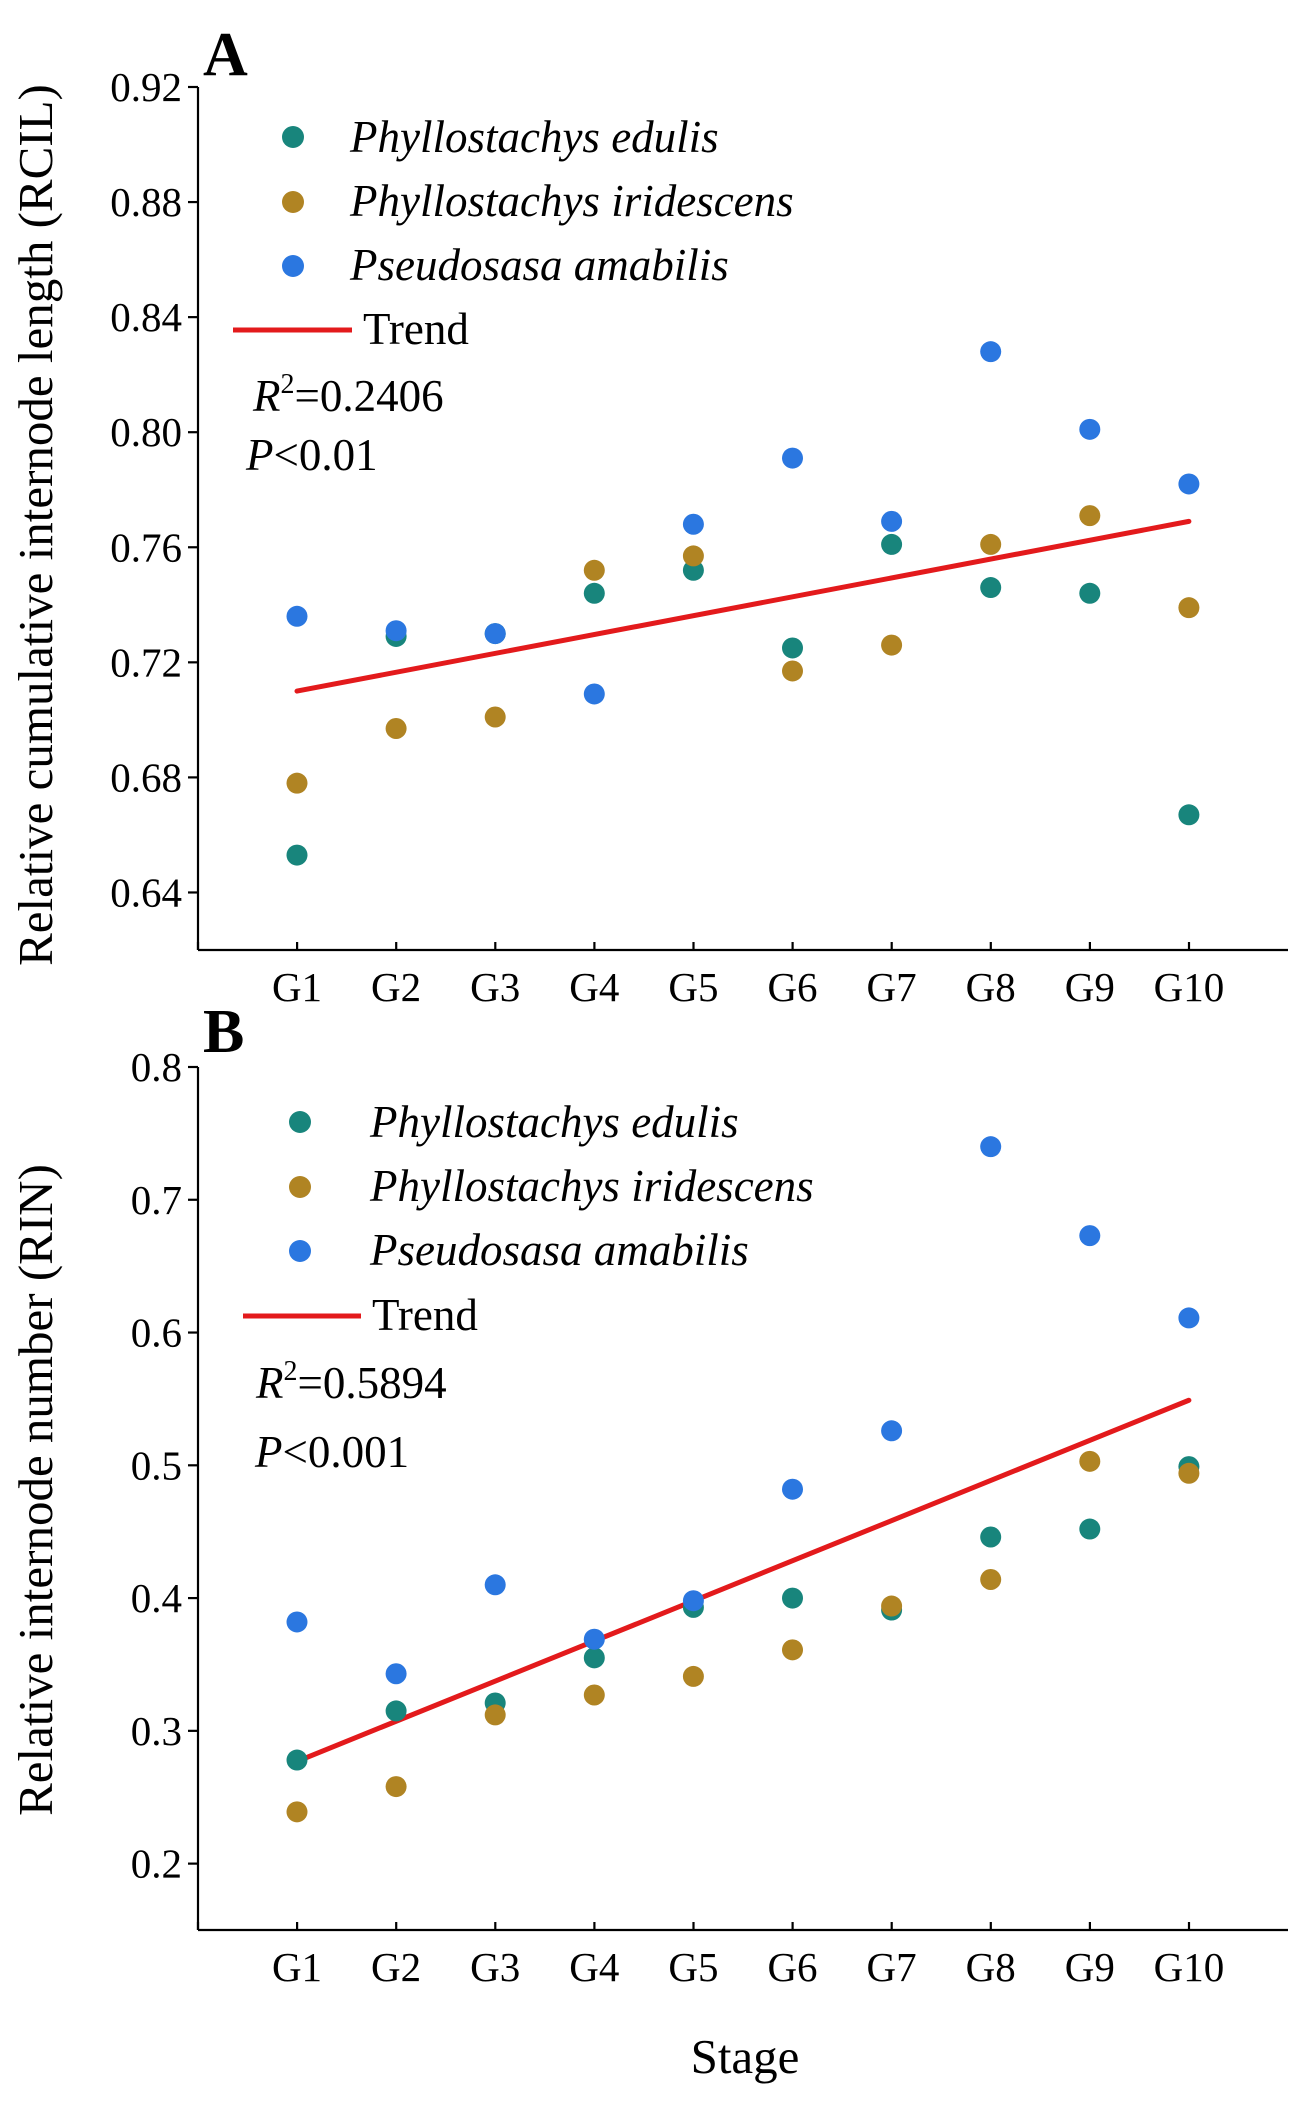 The height and width of the screenshot is (2101, 1299). Describe the element at coordinates (311, 455) in the screenshot. I see `panel-a-p-value: P<0.01` at that location.